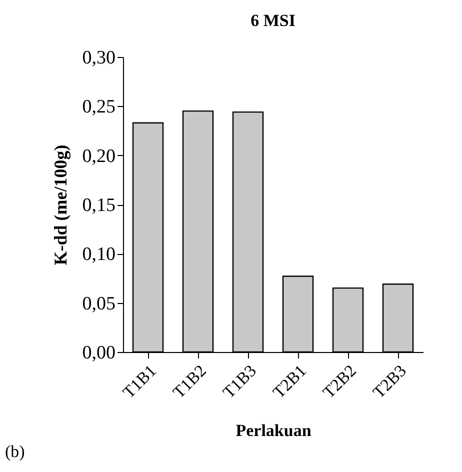 The width and height of the screenshot is (462, 472). Describe the element at coordinates (15, 451) in the screenshot. I see `text: (b)` at that location.